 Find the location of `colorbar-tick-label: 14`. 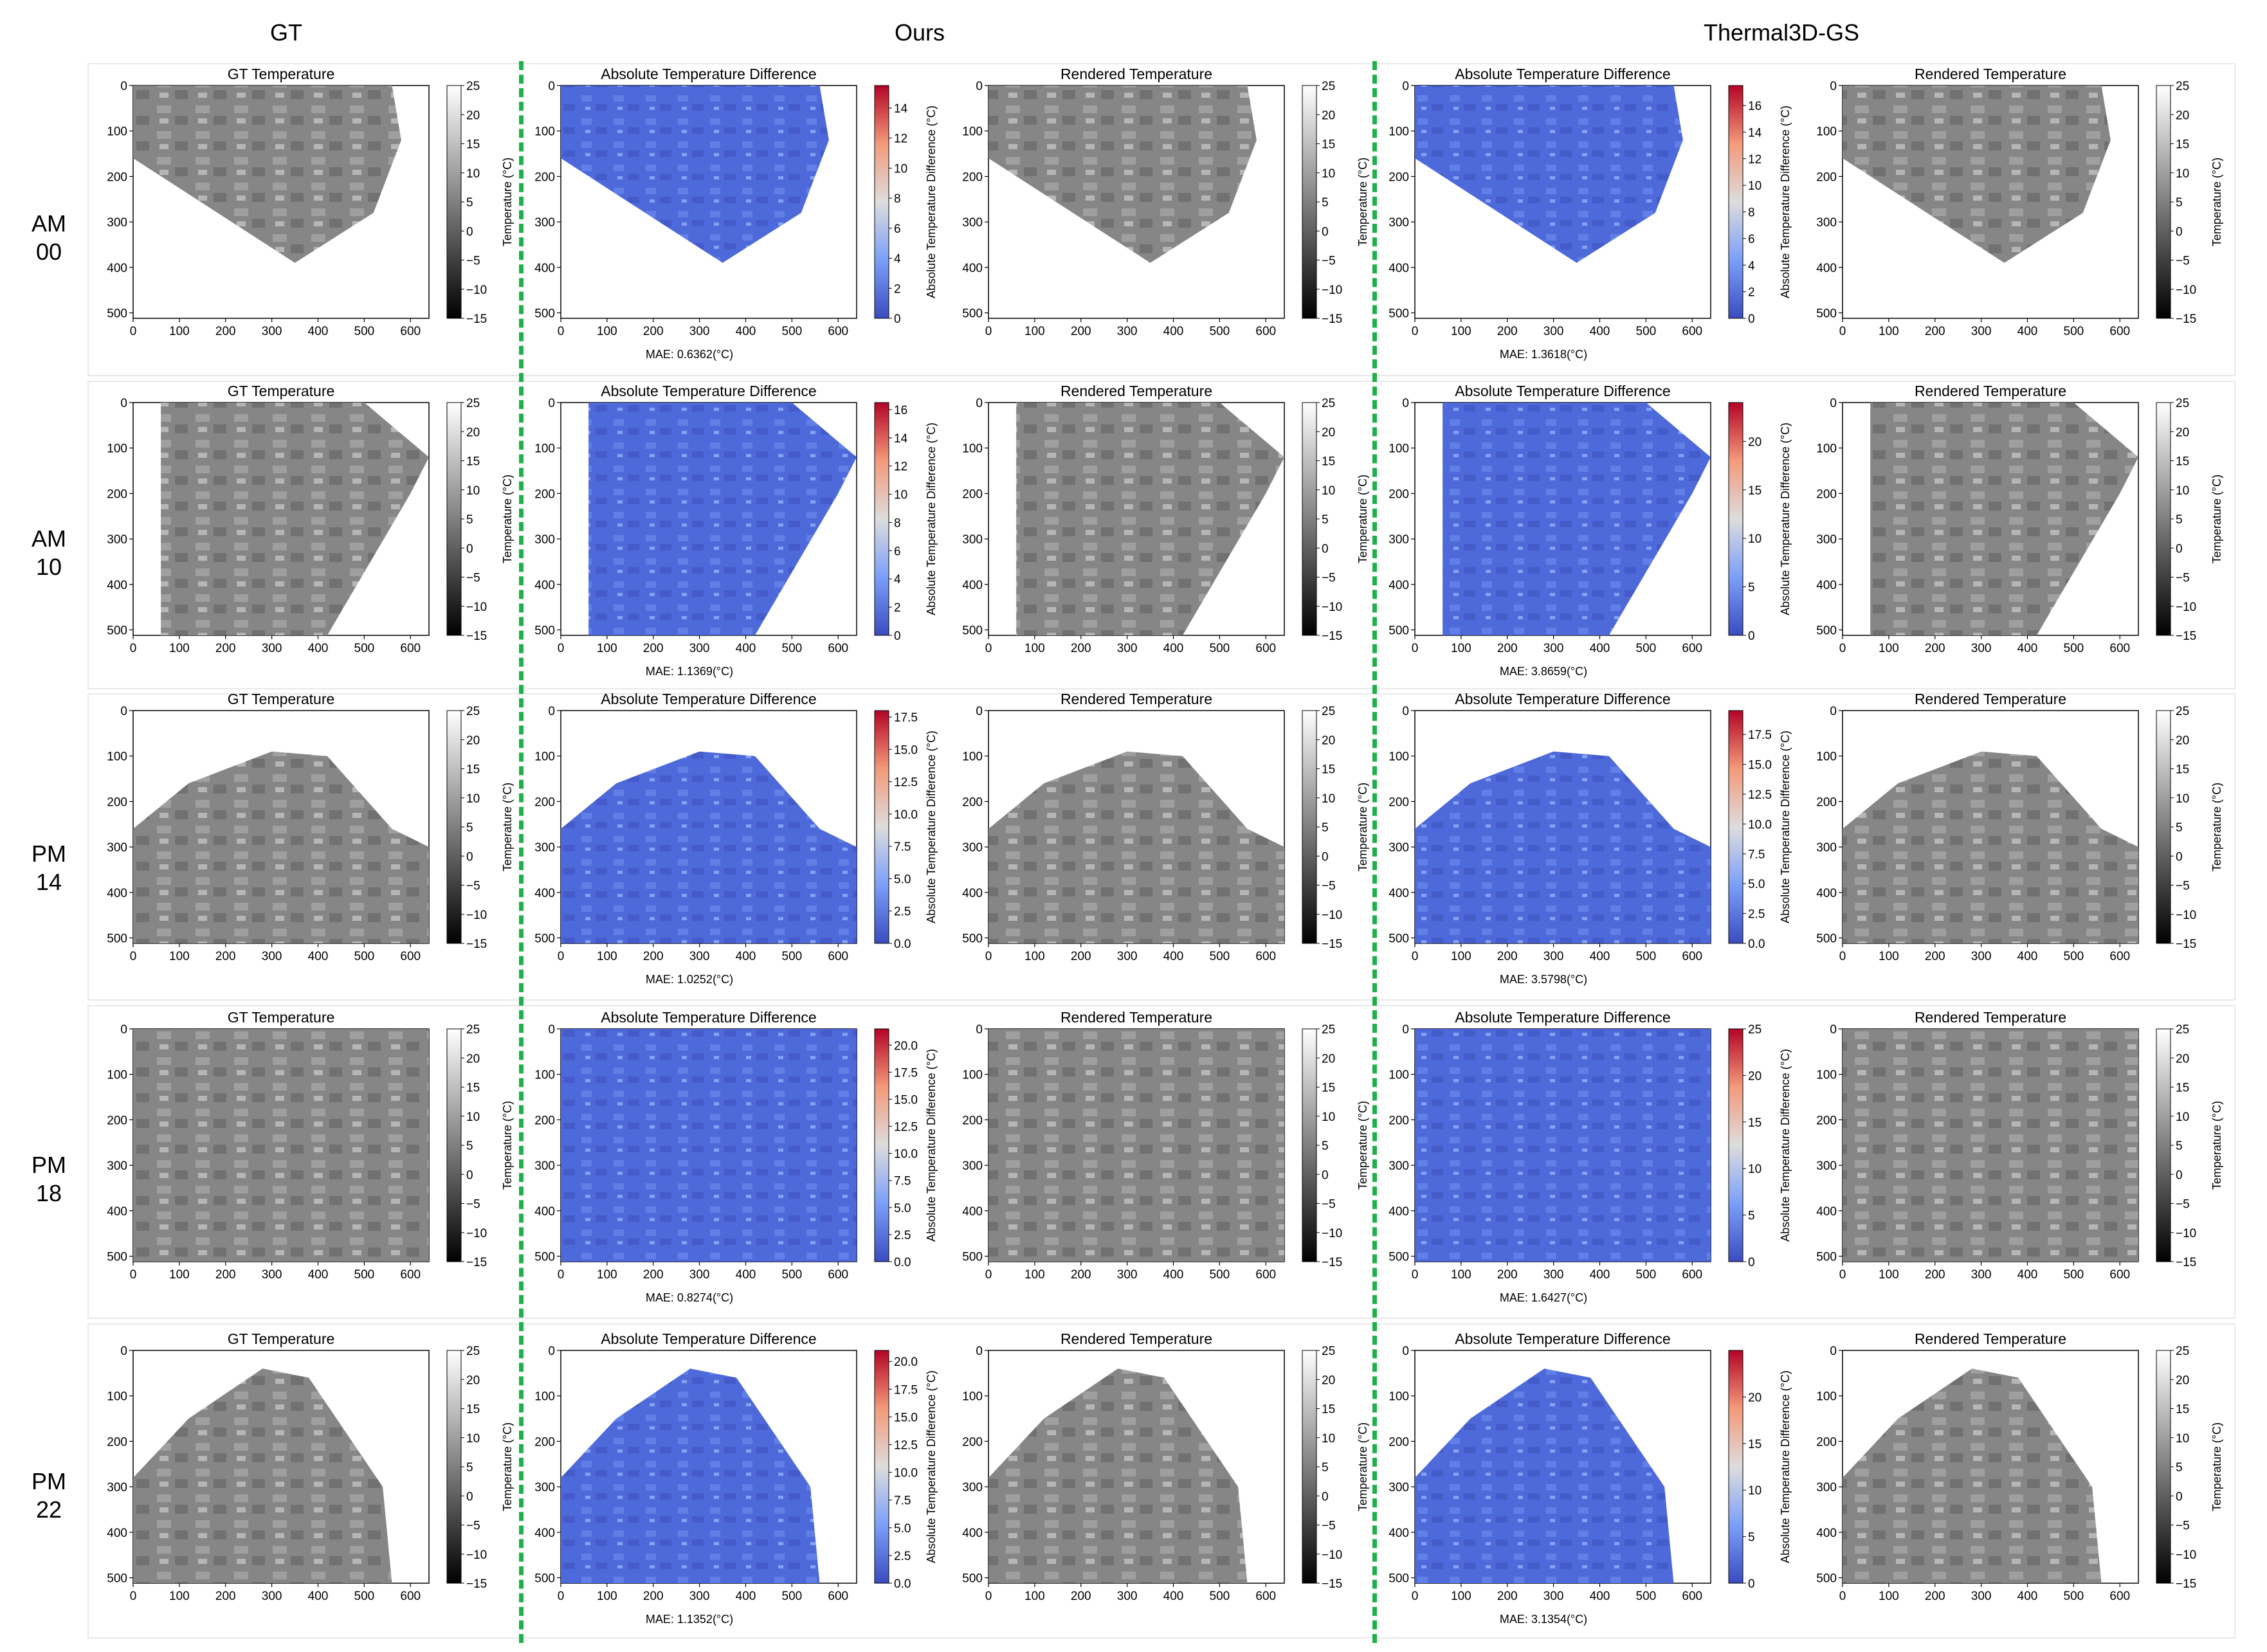

colorbar-tick-label: 14 is located at coordinates (901, 109).